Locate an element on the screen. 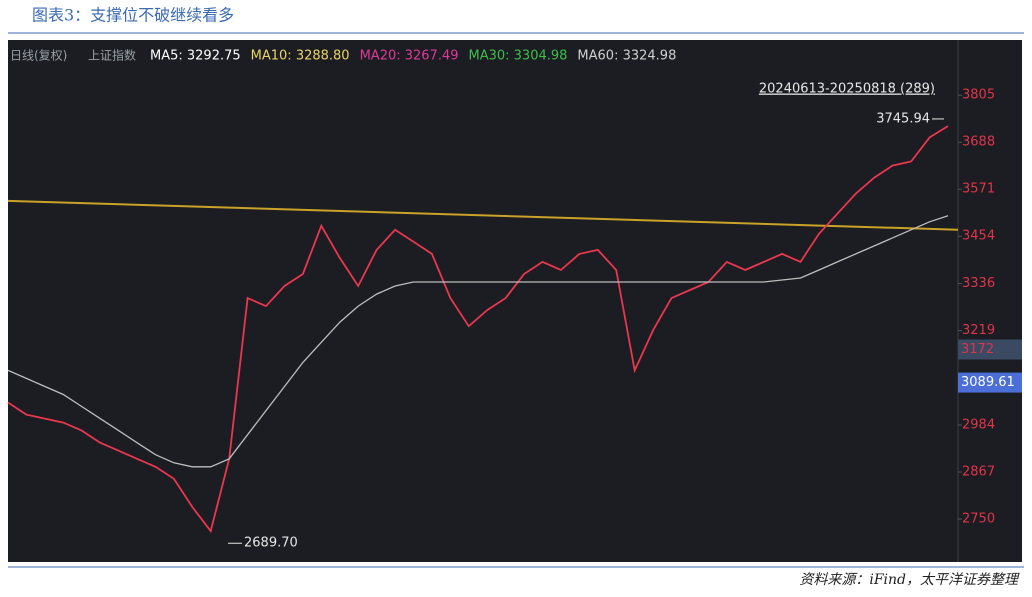 This screenshot has height=597, width=1032. price-marker-label: 3089.61 is located at coordinates (988, 382).